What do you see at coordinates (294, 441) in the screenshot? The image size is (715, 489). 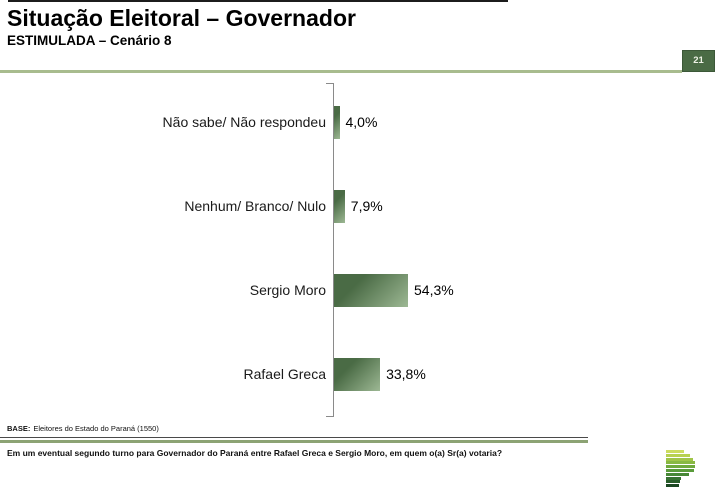 I see `footer-divider-green` at bounding box center [294, 441].